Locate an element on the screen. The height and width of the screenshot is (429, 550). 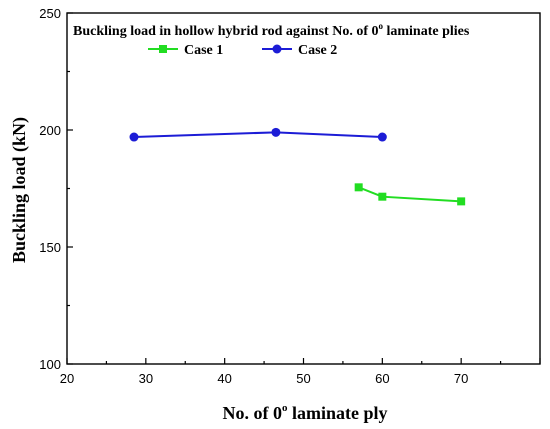
legend-label: Case 1 is located at coordinates (203, 50).